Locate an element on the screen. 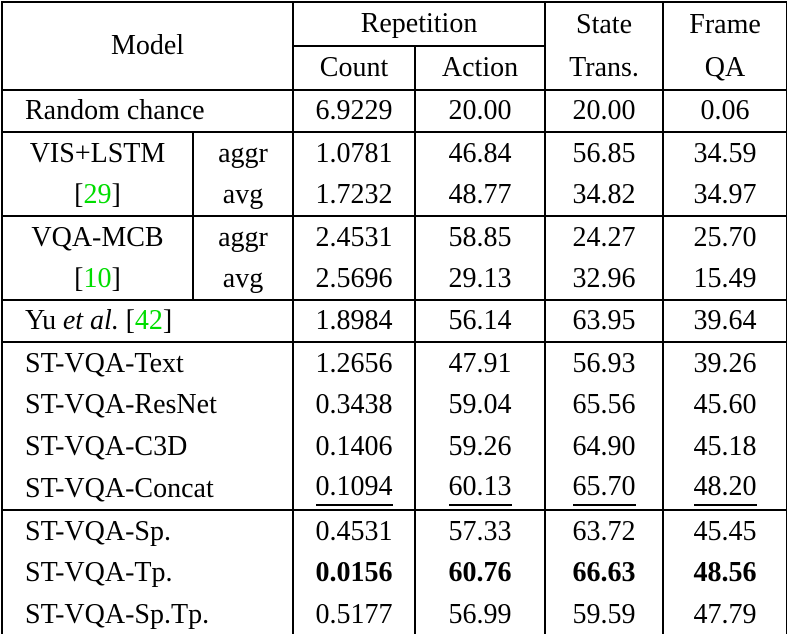 This screenshot has height=634, width=787. frame-qa-cell: 45.45 is located at coordinates (724, 530).